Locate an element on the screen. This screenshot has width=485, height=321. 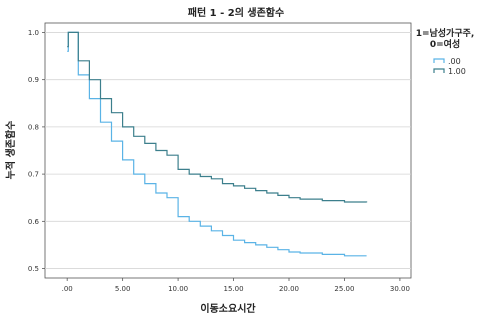
legend-items: .001.00 is located at coordinates (449, 66).